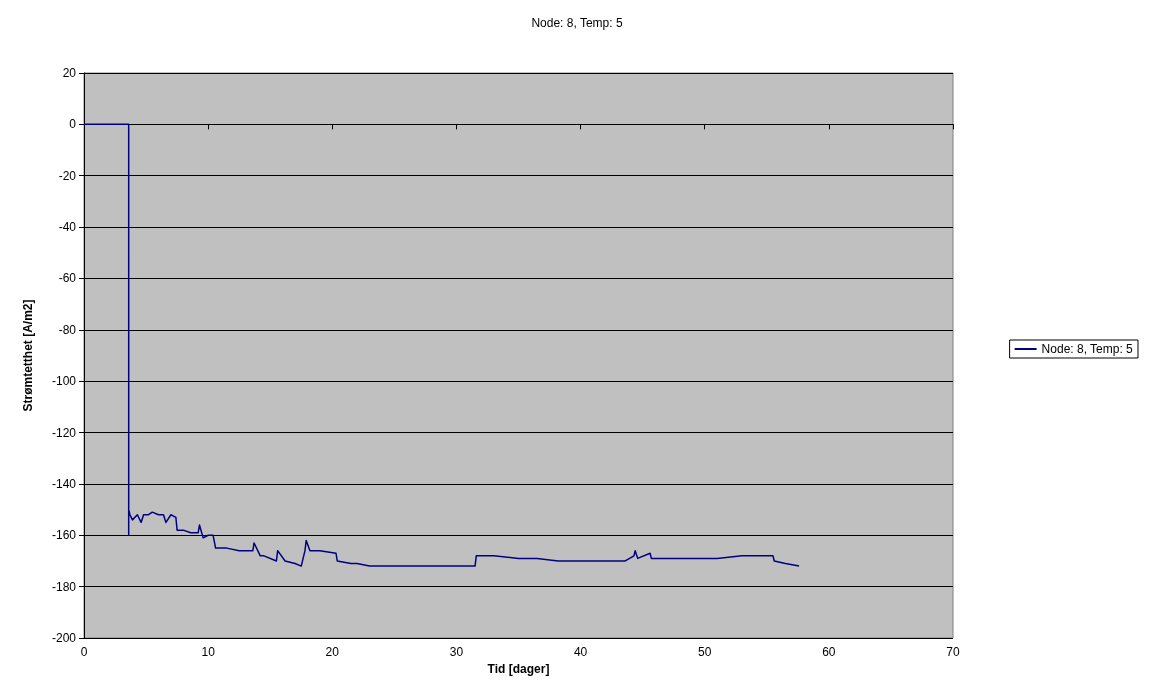 This screenshot has height=698, width=1154. Describe the element at coordinates (64, 535) in the screenshot. I see `y-tick-label: -160` at that location.